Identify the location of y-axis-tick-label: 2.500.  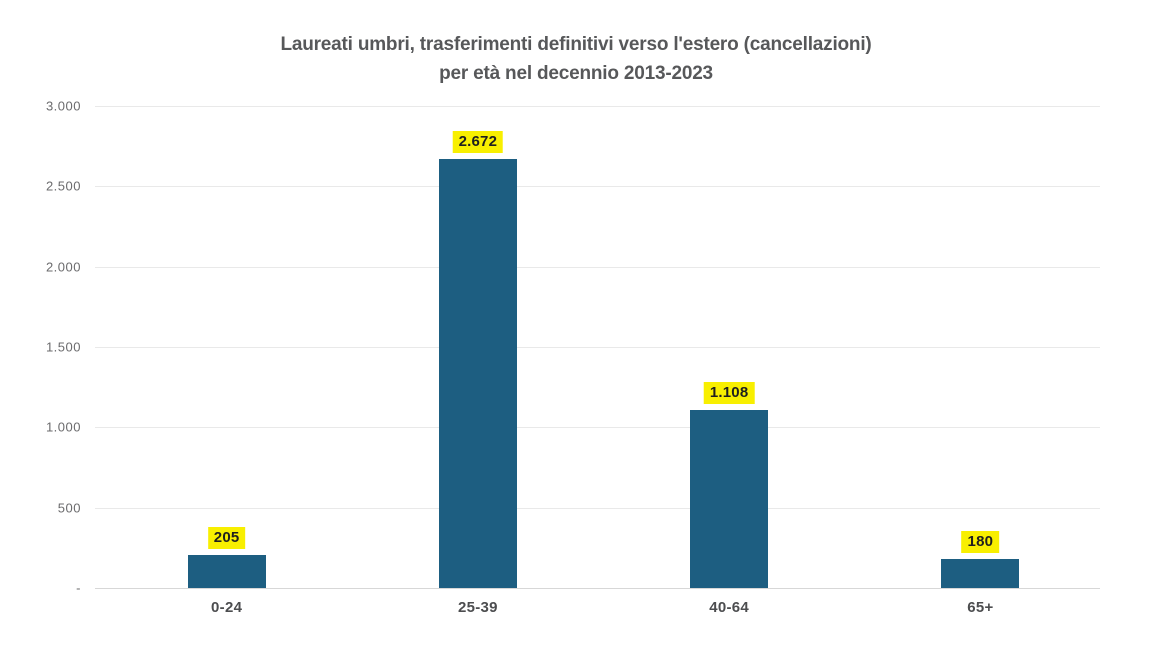
(63, 186).